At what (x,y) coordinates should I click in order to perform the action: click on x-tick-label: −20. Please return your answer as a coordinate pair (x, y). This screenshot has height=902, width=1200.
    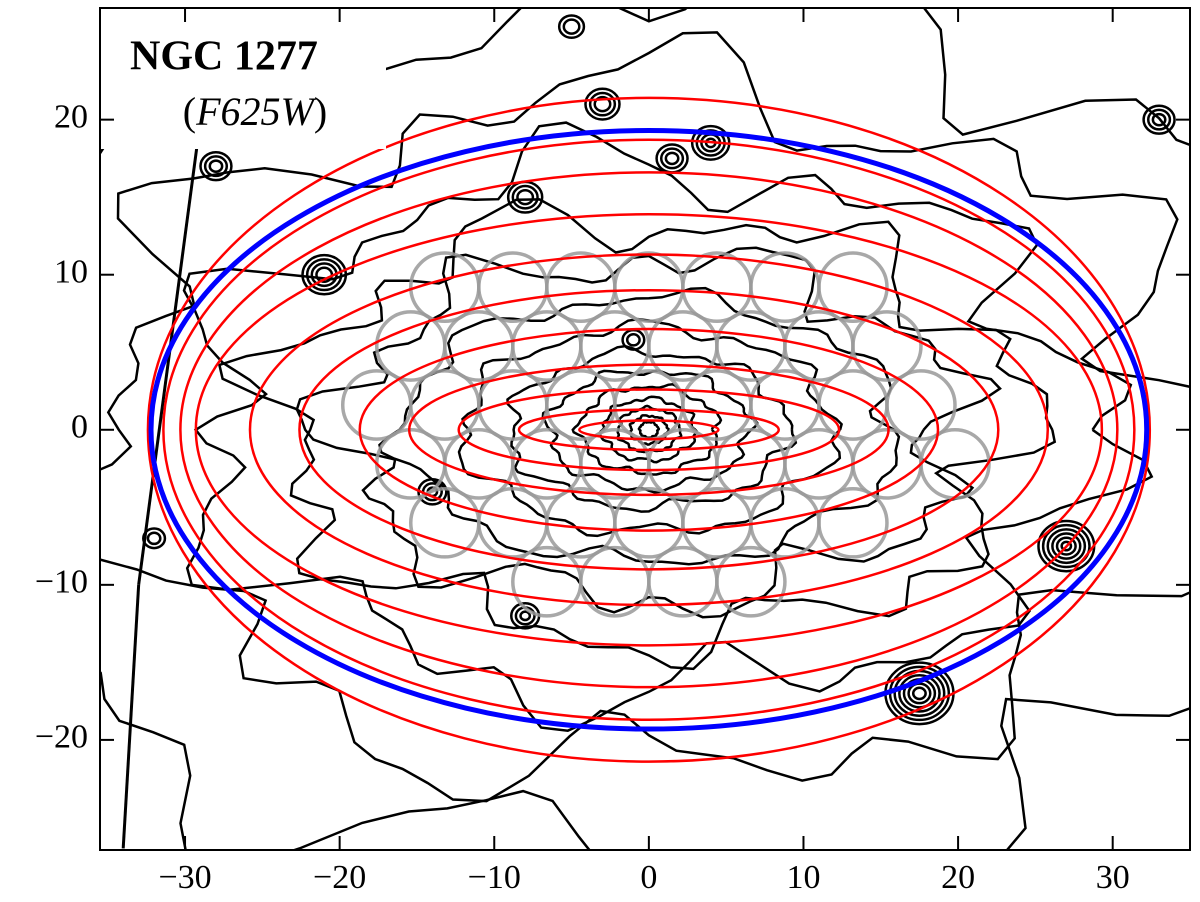
    Looking at the image, I should click on (339, 877).